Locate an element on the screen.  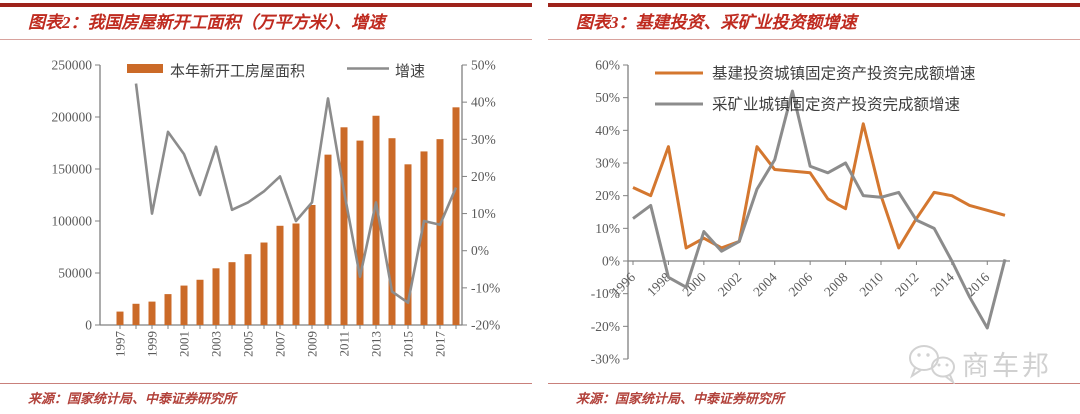
chart-element: 2005 is located at coordinates (248, 344).